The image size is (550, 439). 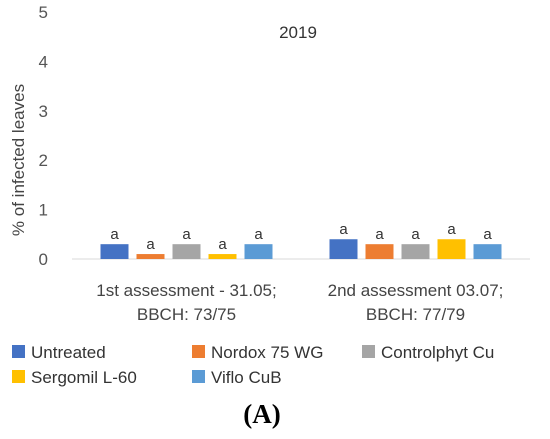 What do you see at coordinates (301, 249) in the screenshot?
I see `bars-group` at bounding box center [301, 249].